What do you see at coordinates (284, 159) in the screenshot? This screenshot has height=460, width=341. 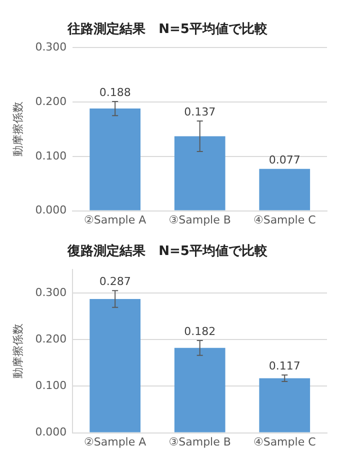 I see `data-label: 0.077` at bounding box center [284, 159].